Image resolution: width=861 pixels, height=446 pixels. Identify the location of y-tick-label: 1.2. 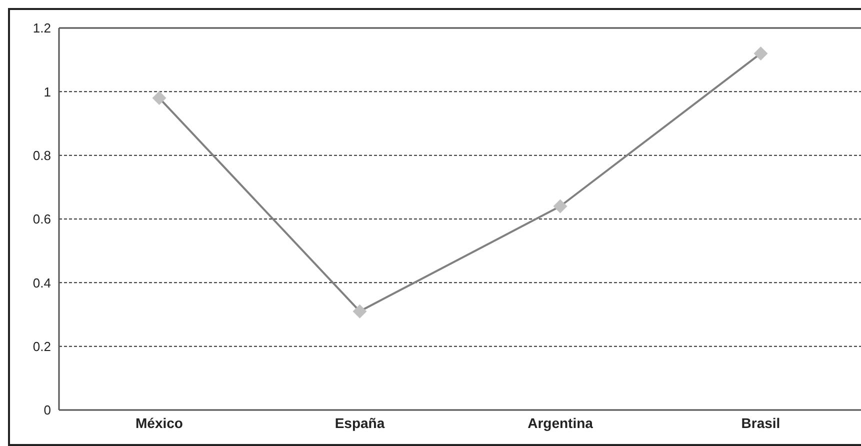
(41, 28).